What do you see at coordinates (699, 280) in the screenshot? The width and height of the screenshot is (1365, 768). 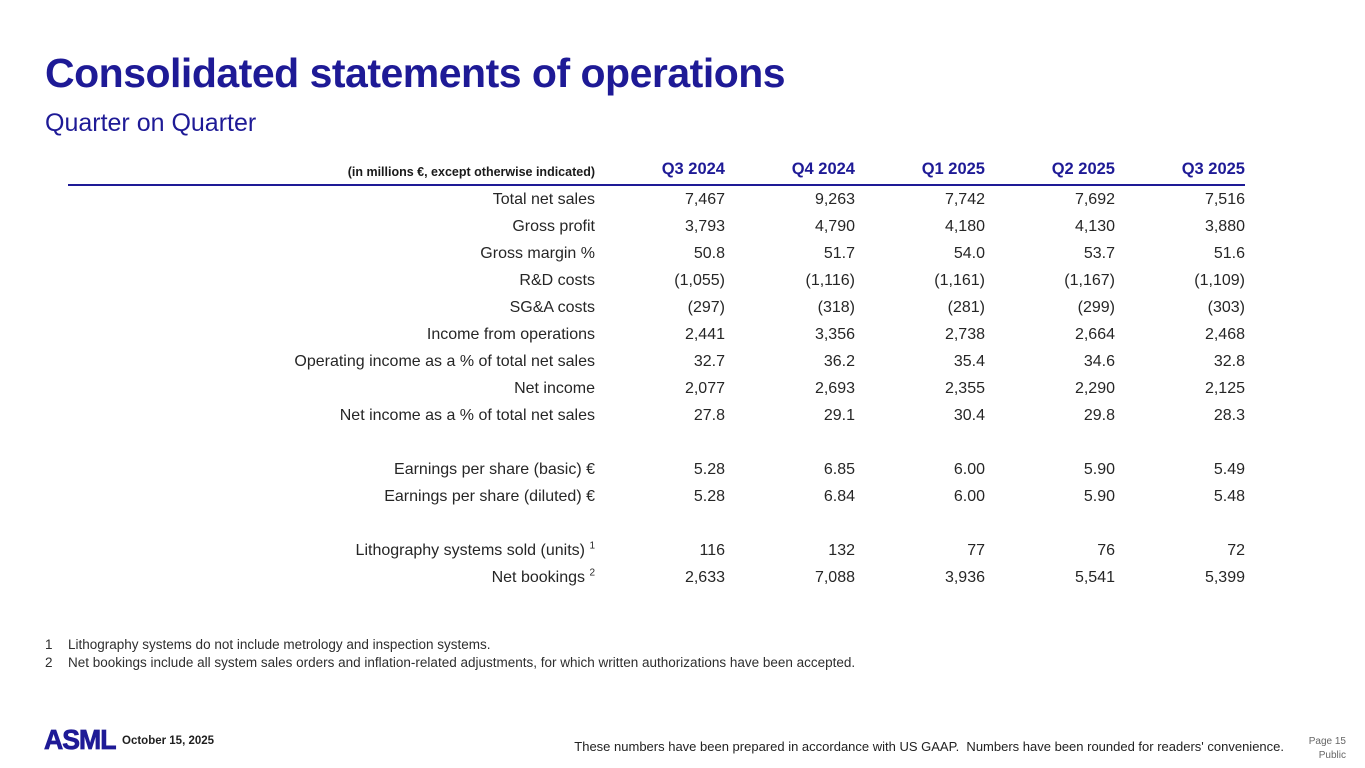 I see `cell-value: (1,055)` at bounding box center [699, 280].